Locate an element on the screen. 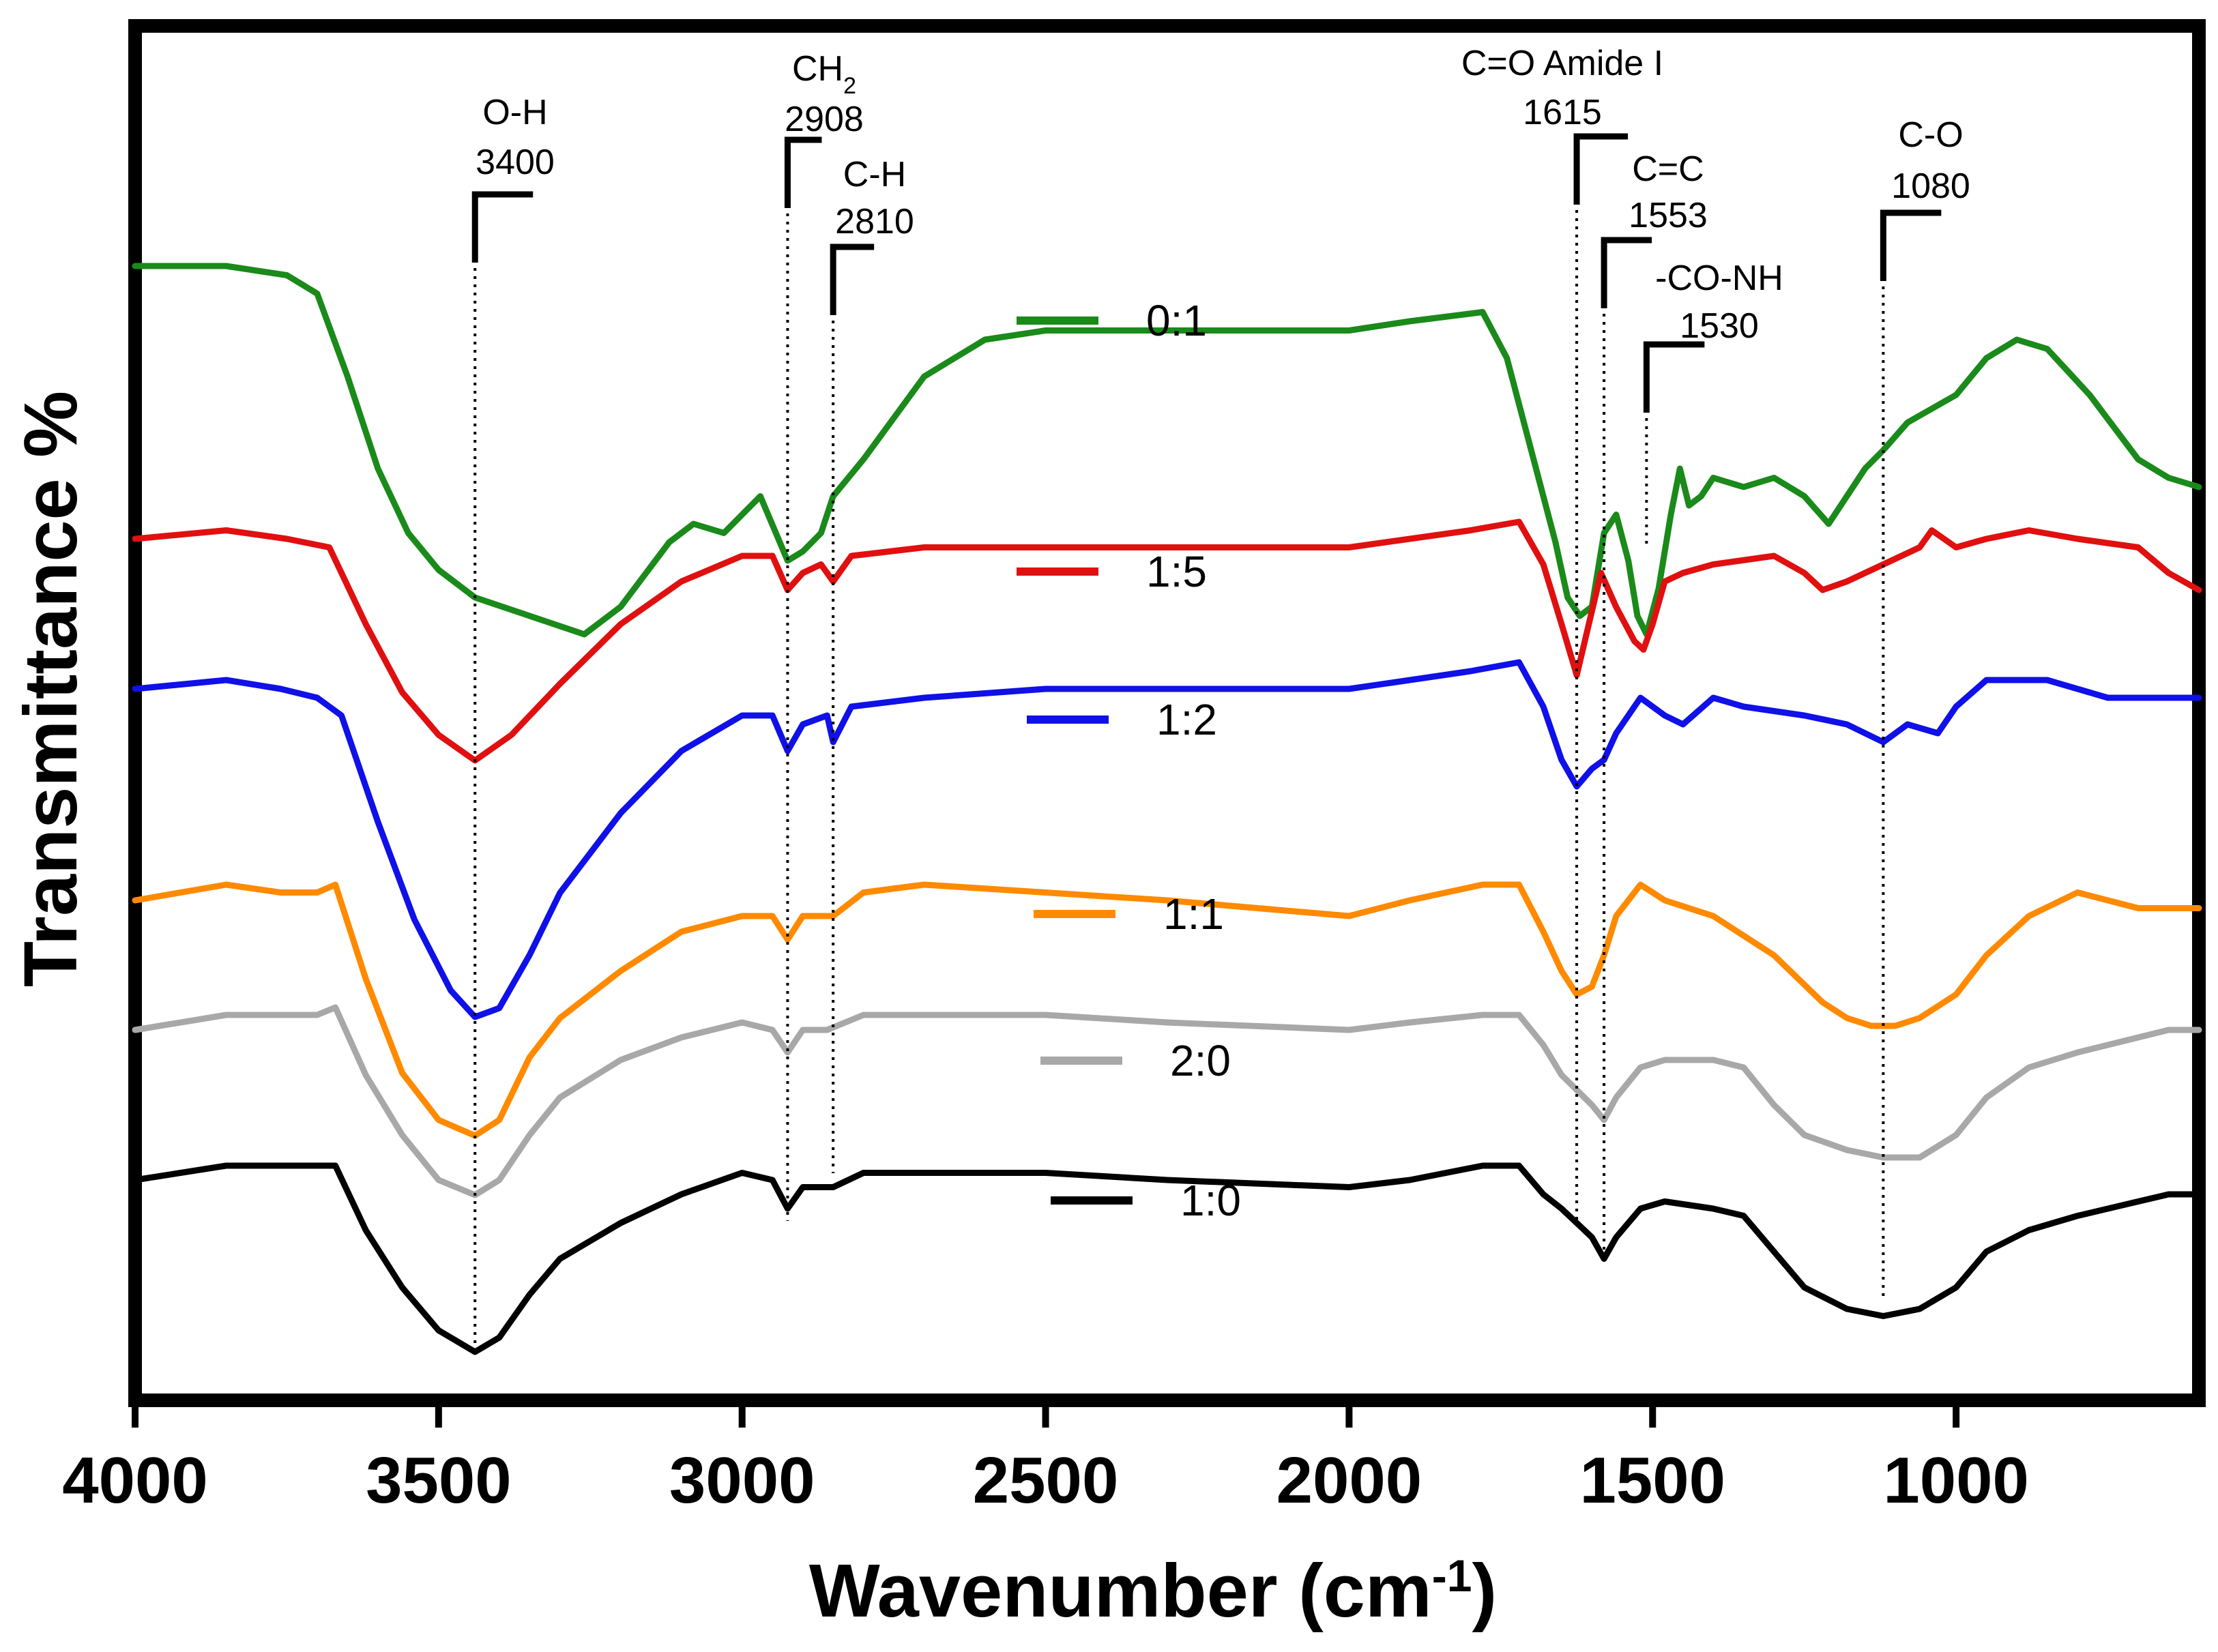 Image resolution: width=2218 pixels, height=1652 pixels. legend-label-1-5: 1:5 is located at coordinates (1177, 571).